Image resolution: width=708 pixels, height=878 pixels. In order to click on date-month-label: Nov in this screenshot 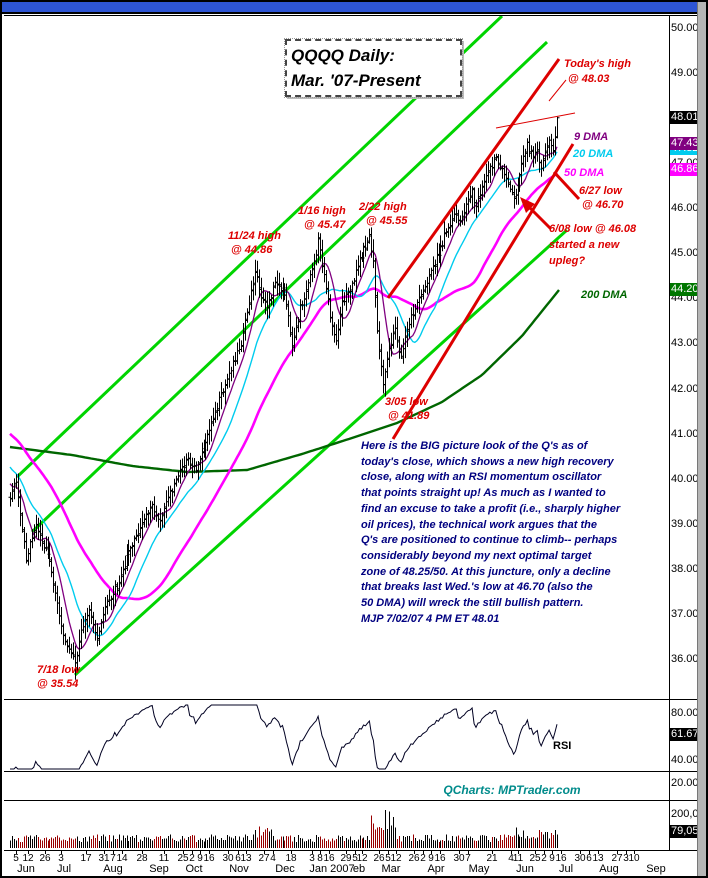, I will do `click(239, 869)`.